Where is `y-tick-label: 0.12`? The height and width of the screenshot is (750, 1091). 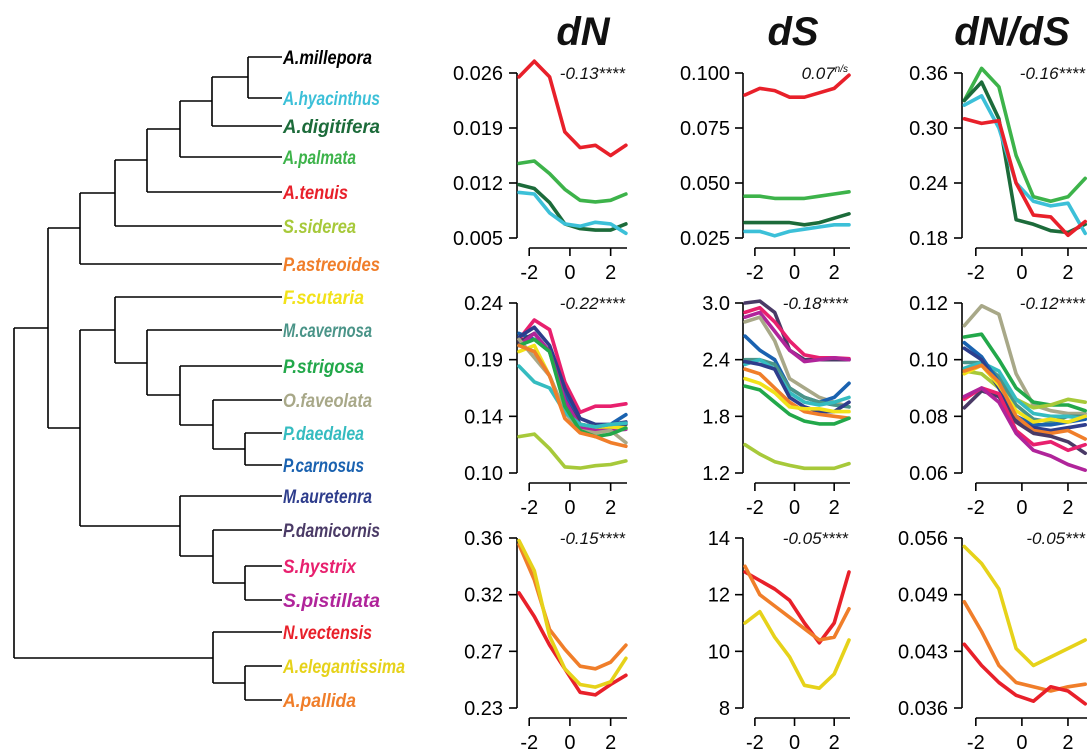 y-tick-label: 0.12 is located at coordinates (928, 304).